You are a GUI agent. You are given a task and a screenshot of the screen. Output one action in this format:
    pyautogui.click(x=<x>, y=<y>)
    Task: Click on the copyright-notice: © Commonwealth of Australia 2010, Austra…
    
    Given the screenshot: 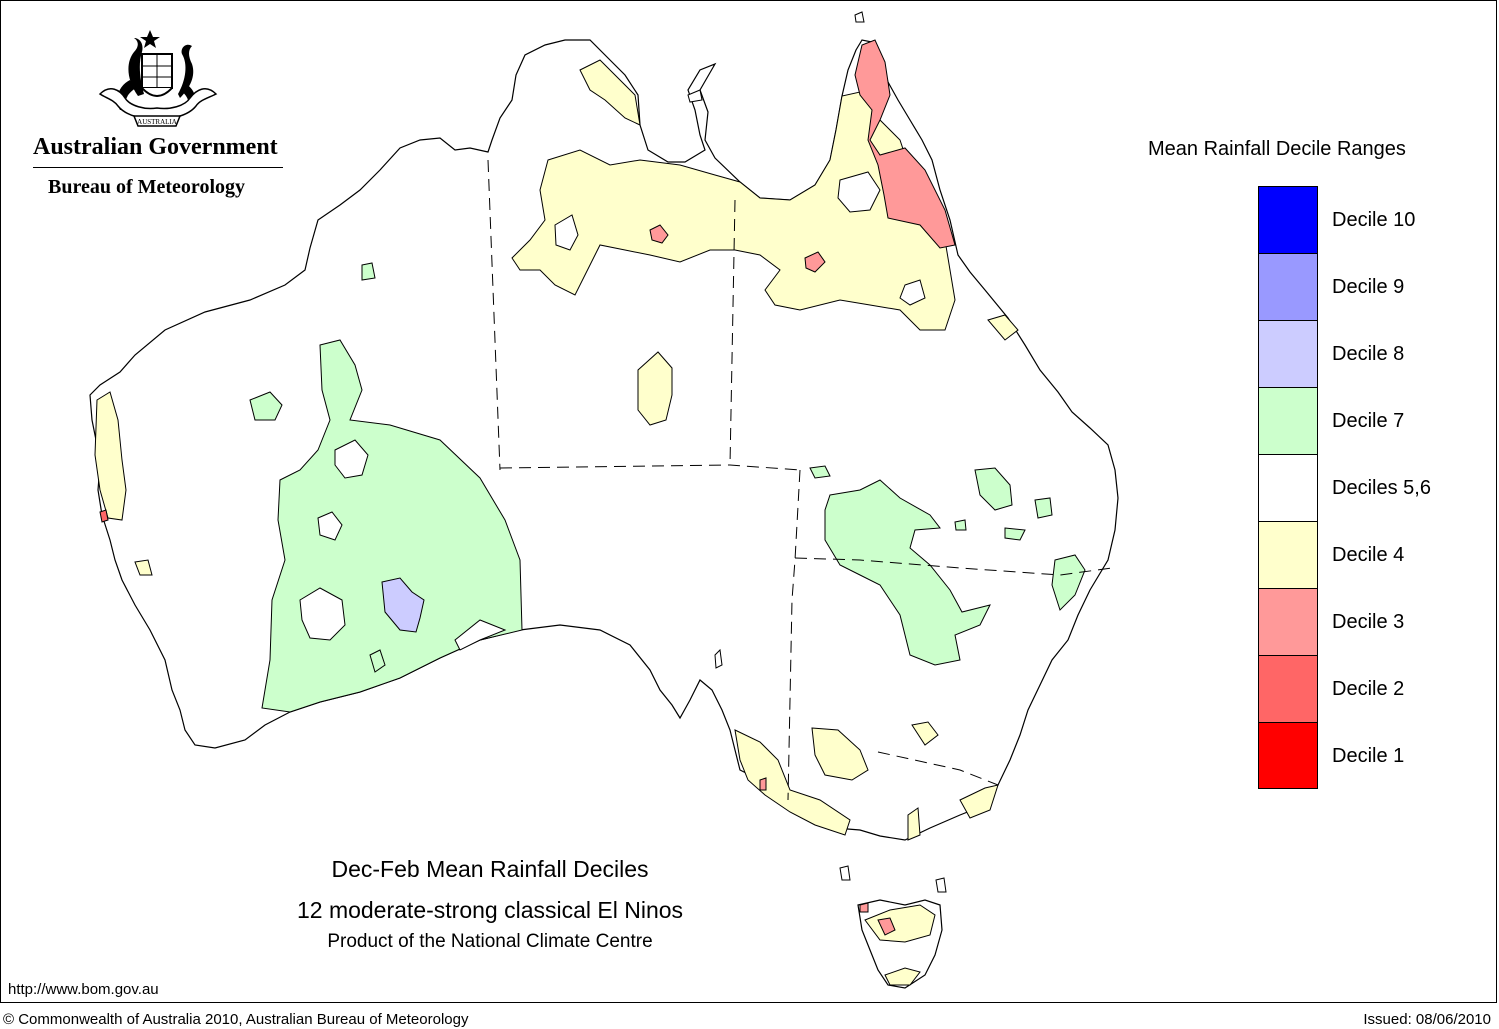 What is the action you would take?
    pyautogui.click(x=236, y=1019)
    